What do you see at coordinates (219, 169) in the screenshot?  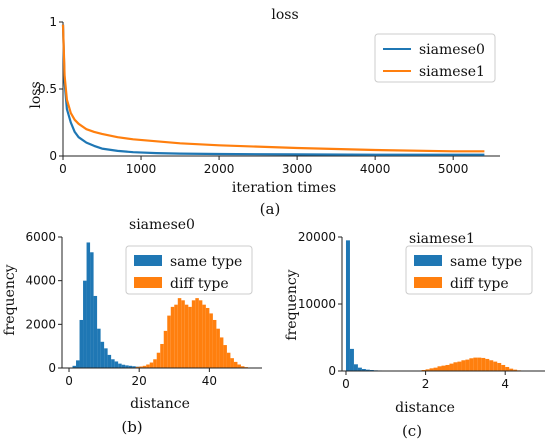 I see `x-tick-label: 2000` at bounding box center [219, 169].